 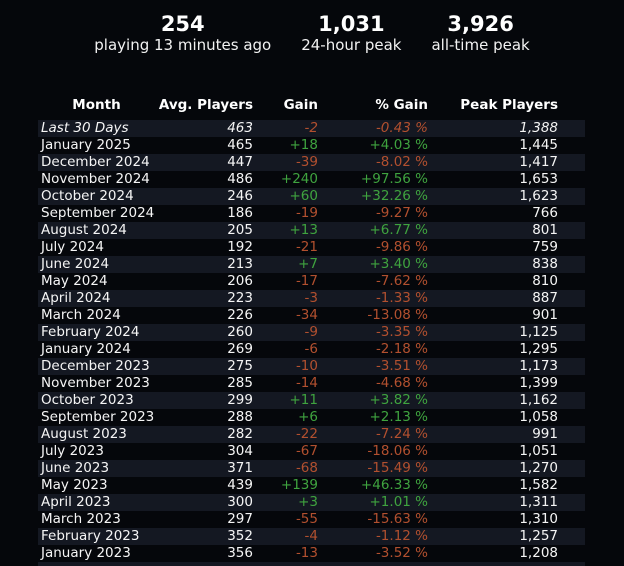 What do you see at coordinates (76, 298) in the screenshot?
I see `month-cell: April 2024` at bounding box center [76, 298].